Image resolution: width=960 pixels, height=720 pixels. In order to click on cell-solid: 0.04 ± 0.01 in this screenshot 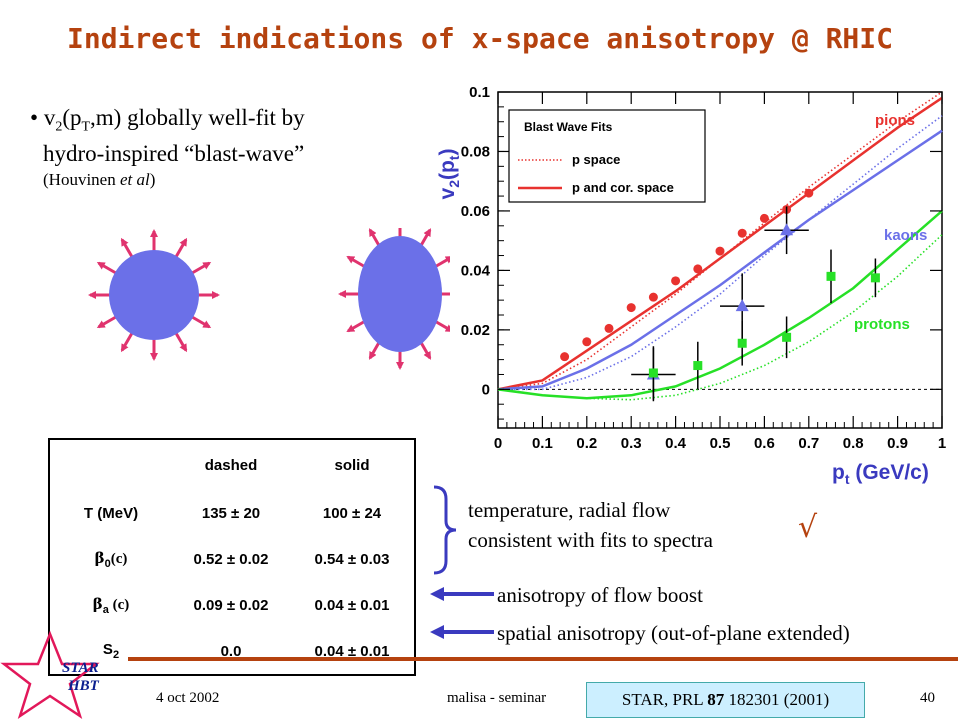, I will do `click(352, 605)`.